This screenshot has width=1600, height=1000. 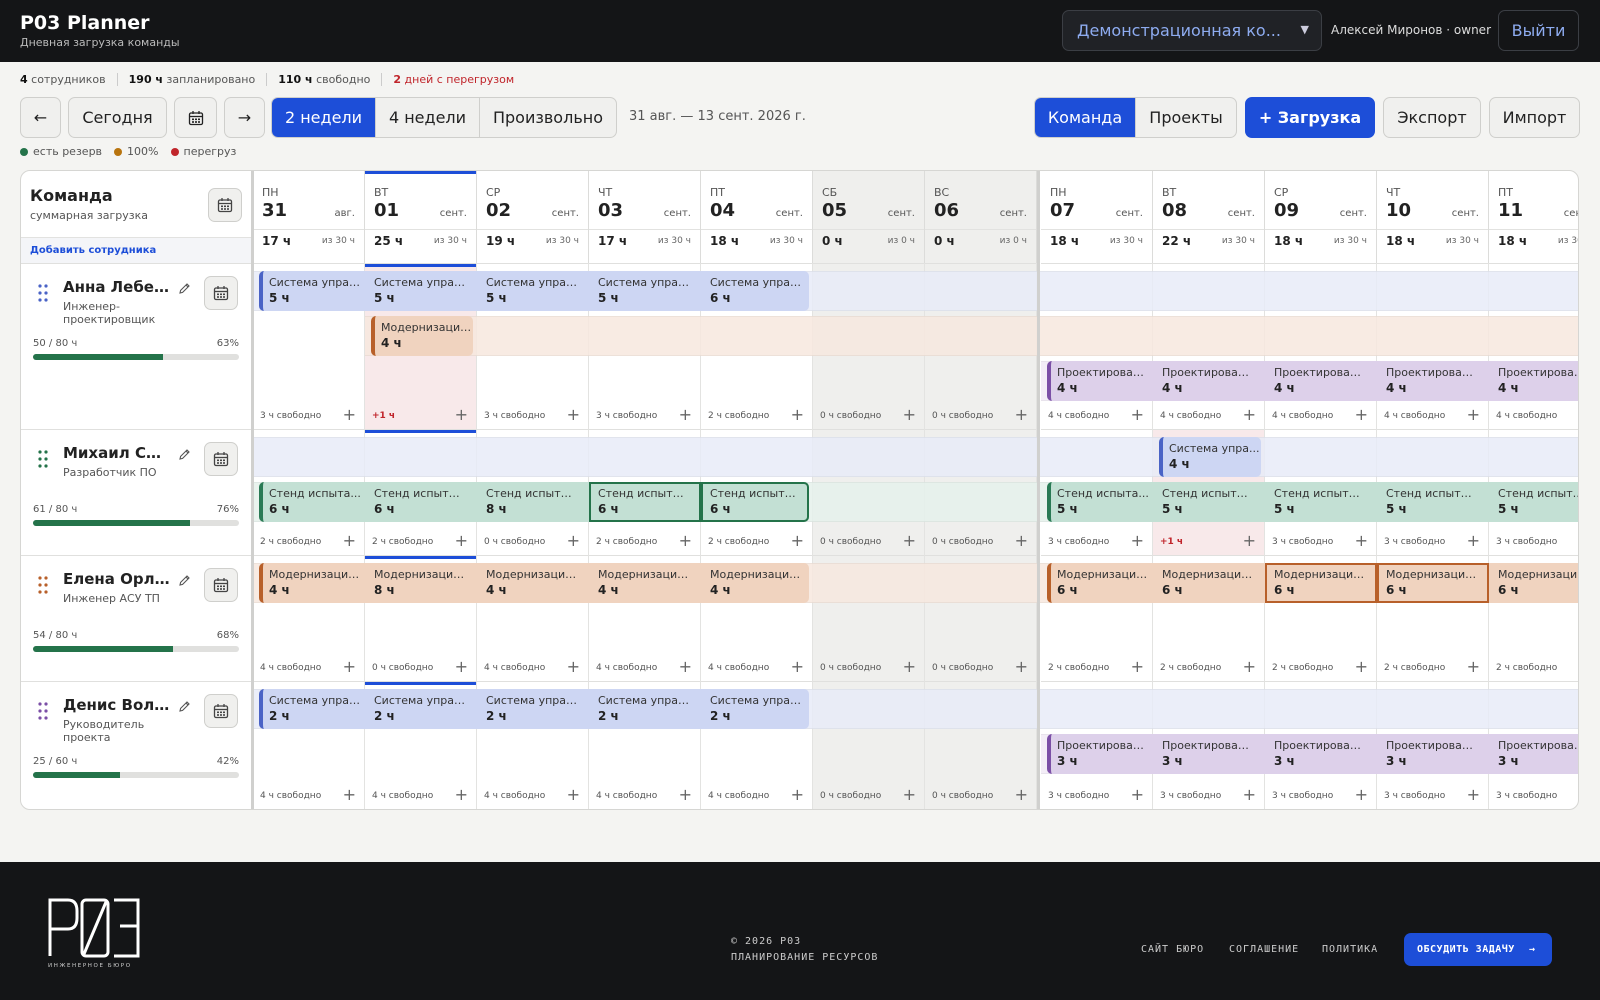 What do you see at coordinates (225, 205) in the screenshot?
I see `team-calendar-button` at bounding box center [225, 205].